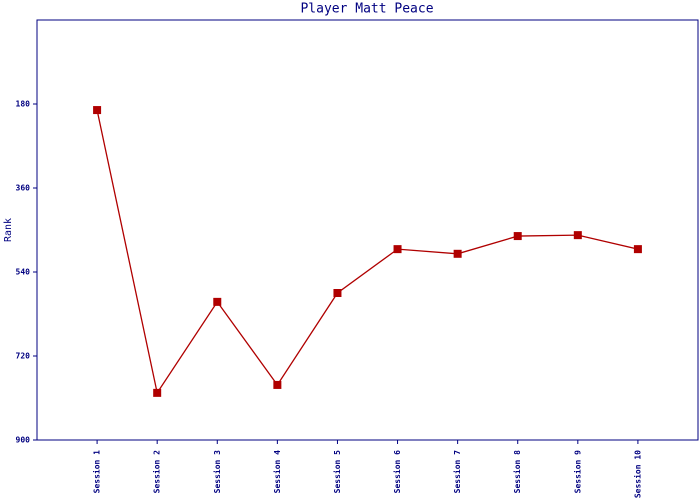 The height and width of the screenshot is (500, 700). I want to click on y-tick-label: 900, so click(23, 440).